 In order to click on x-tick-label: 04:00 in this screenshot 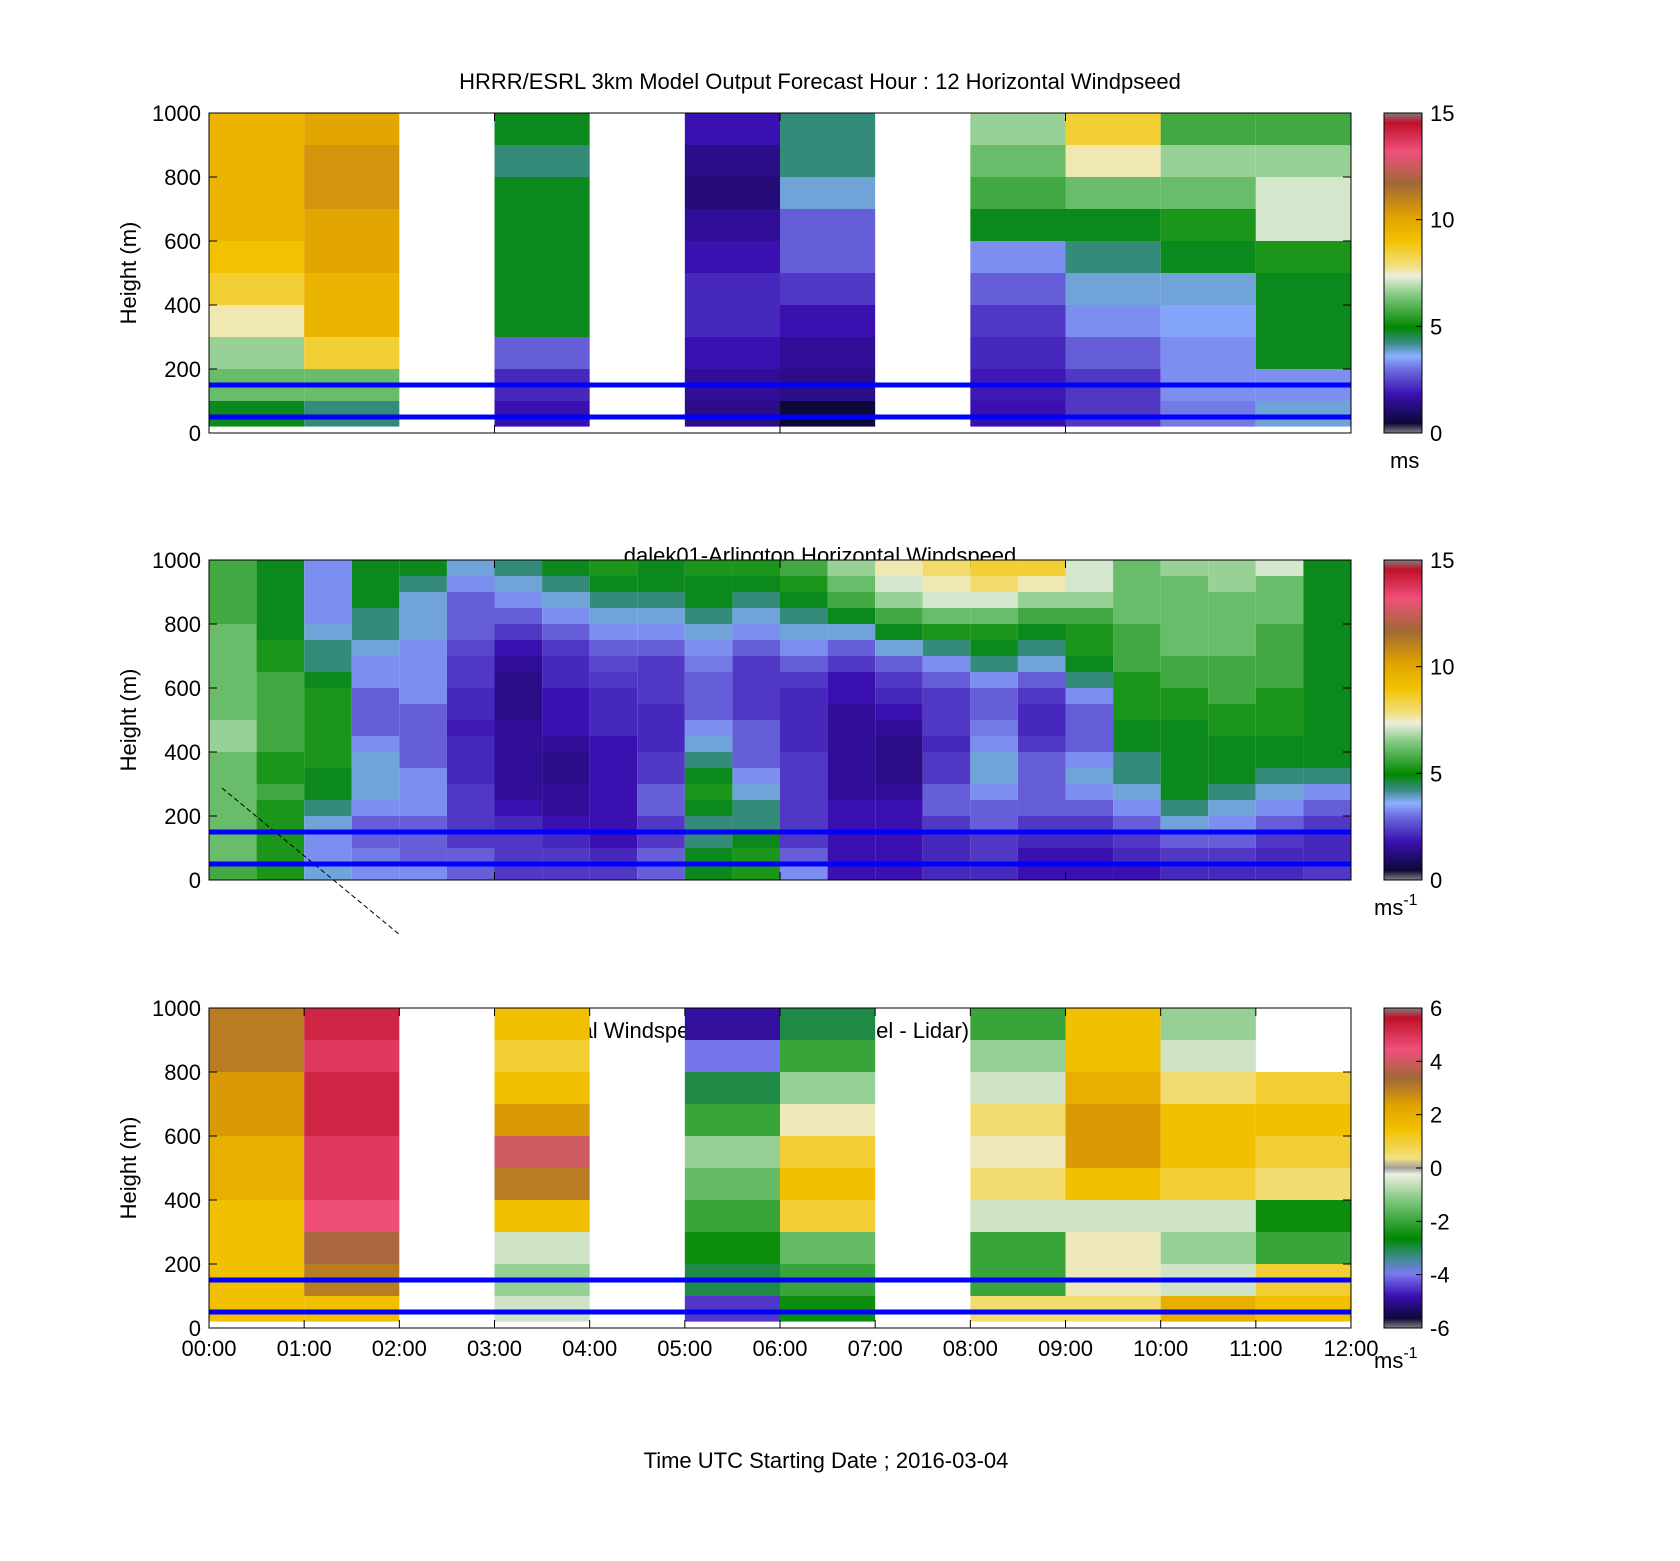, I will do `click(589, 1348)`.